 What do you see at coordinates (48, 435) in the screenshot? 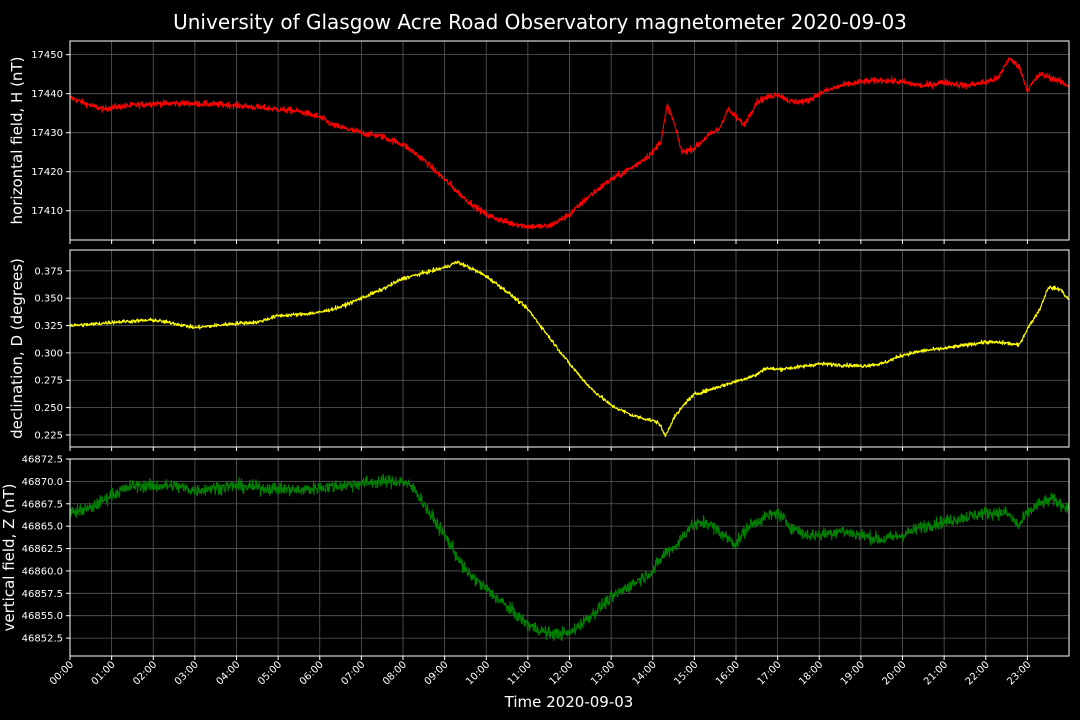
I see `y-tick-label: 0.225` at bounding box center [48, 435].